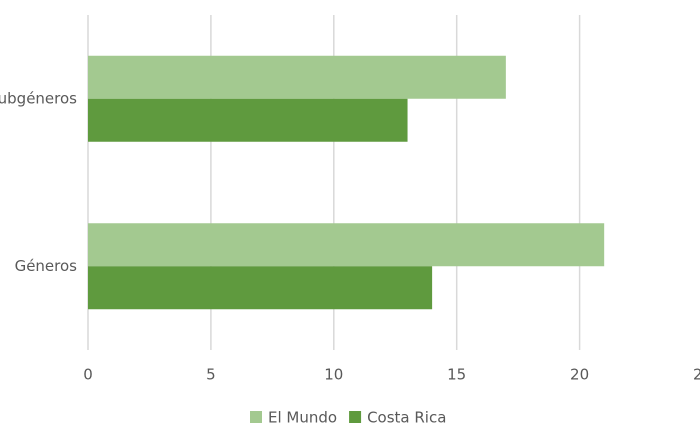  What do you see at coordinates (38, 98) in the screenshot?
I see `y-tick-label: Subgéneros` at bounding box center [38, 98].